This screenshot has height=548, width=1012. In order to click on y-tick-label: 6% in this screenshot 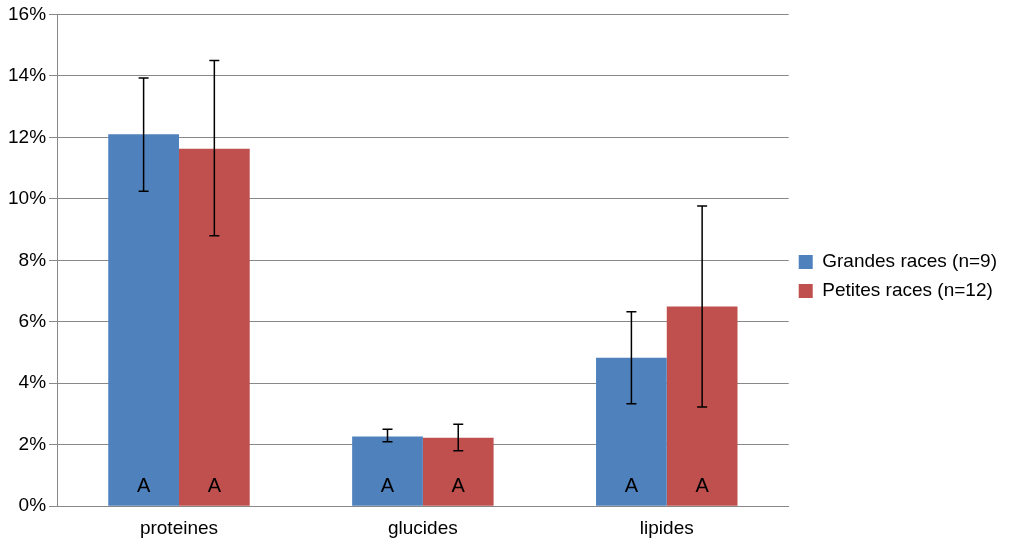, I will do `click(32, 321)`.